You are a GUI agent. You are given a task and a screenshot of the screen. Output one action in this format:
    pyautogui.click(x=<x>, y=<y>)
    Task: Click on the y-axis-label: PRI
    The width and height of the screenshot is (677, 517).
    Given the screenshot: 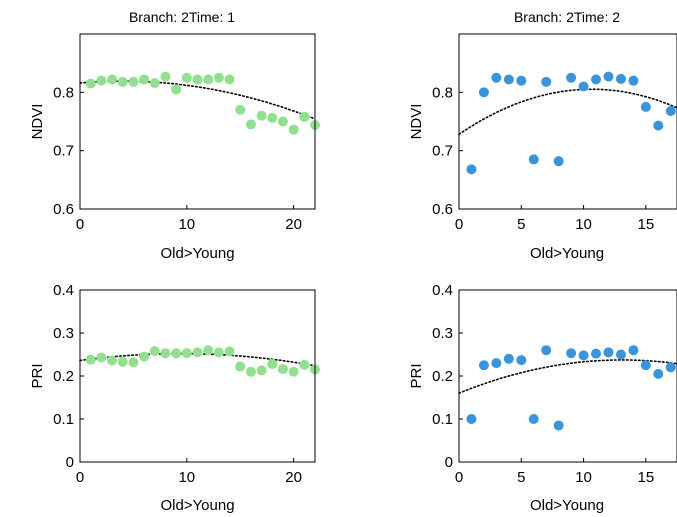 What is the action you would take?
    pyautogui.click(x=37, y=375)
    